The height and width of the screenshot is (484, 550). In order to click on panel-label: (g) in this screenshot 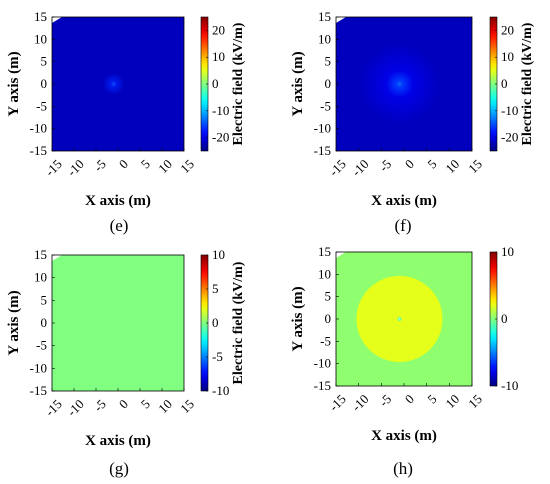, I will do `click(119, 468)`.